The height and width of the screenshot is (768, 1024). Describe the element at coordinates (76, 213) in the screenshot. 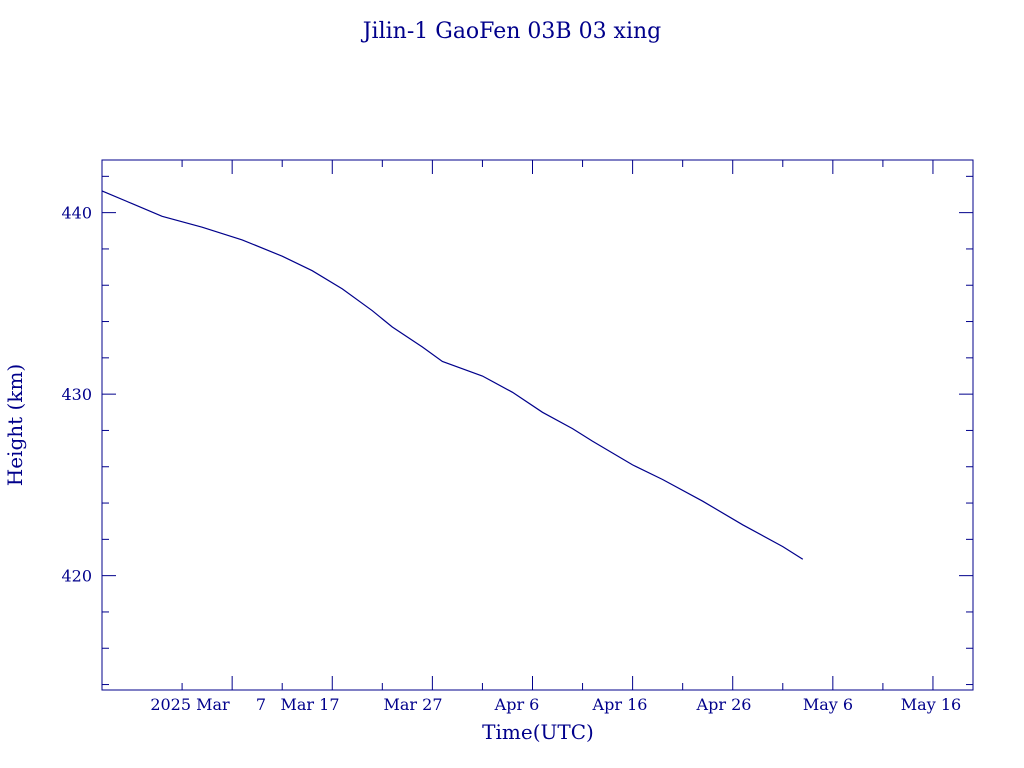

I see `y-tick-label: 440` at that location.